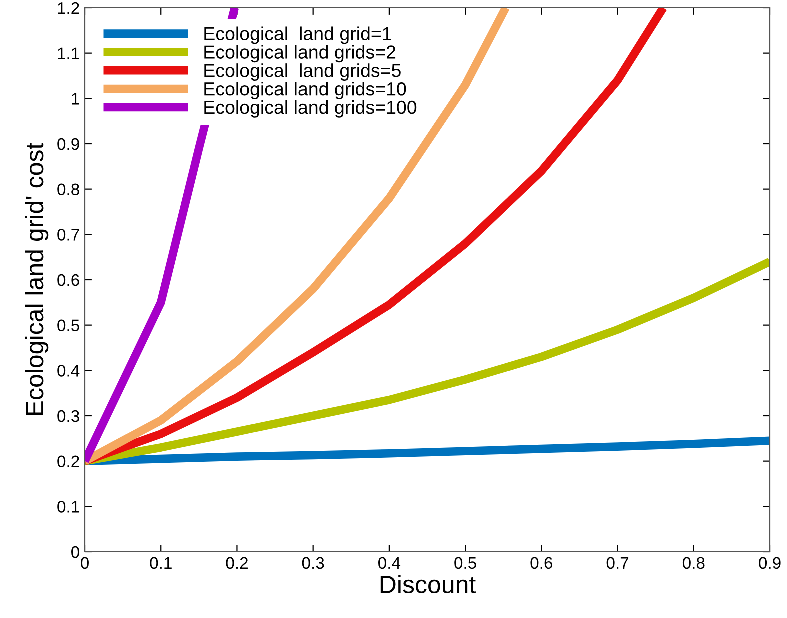 This screenshot has height=618, width=787. I want to click on x-tick-label: 0.1, so click(161, 563).